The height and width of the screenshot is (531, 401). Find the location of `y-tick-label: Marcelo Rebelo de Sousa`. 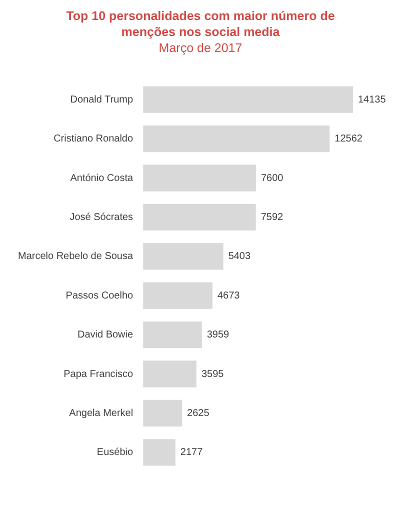

y-tick-label: Marcelo Rebelo de Sousa is located at coordinates (76, 256).